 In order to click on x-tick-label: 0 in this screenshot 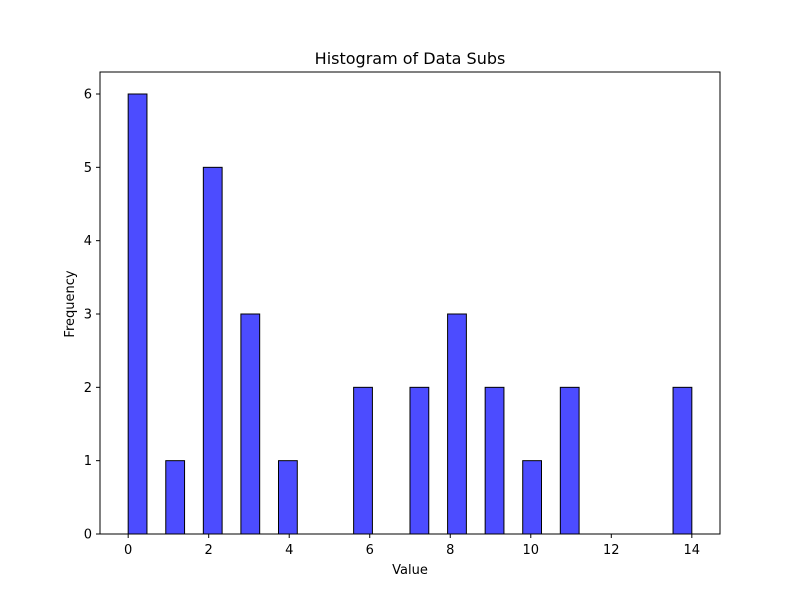, I will do `click(128, 550)`.